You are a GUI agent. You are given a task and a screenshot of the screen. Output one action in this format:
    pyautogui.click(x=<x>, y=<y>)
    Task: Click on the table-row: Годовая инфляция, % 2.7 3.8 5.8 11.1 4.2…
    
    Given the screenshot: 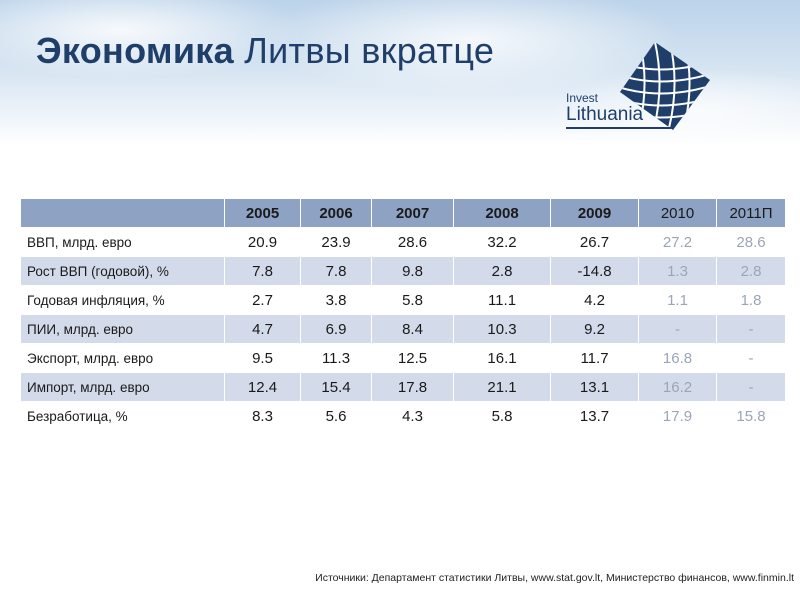 What is the action you would take?
    pyautogui.click(x=403, y=300)
    